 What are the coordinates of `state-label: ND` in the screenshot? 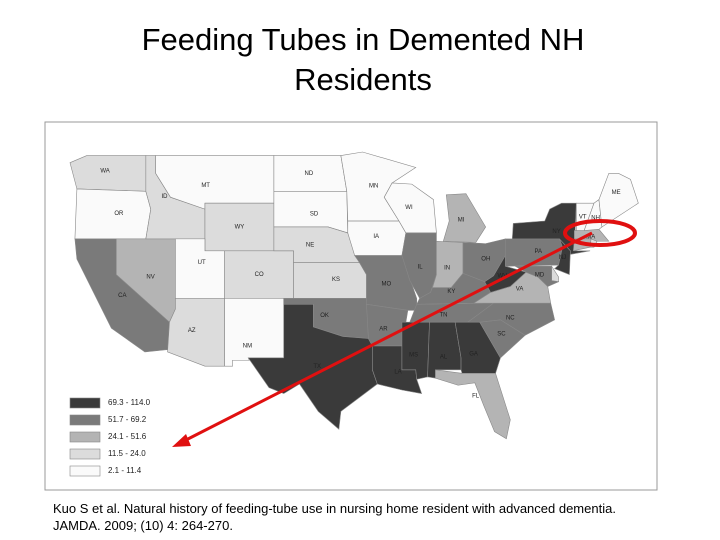 It's located at (309, 174).